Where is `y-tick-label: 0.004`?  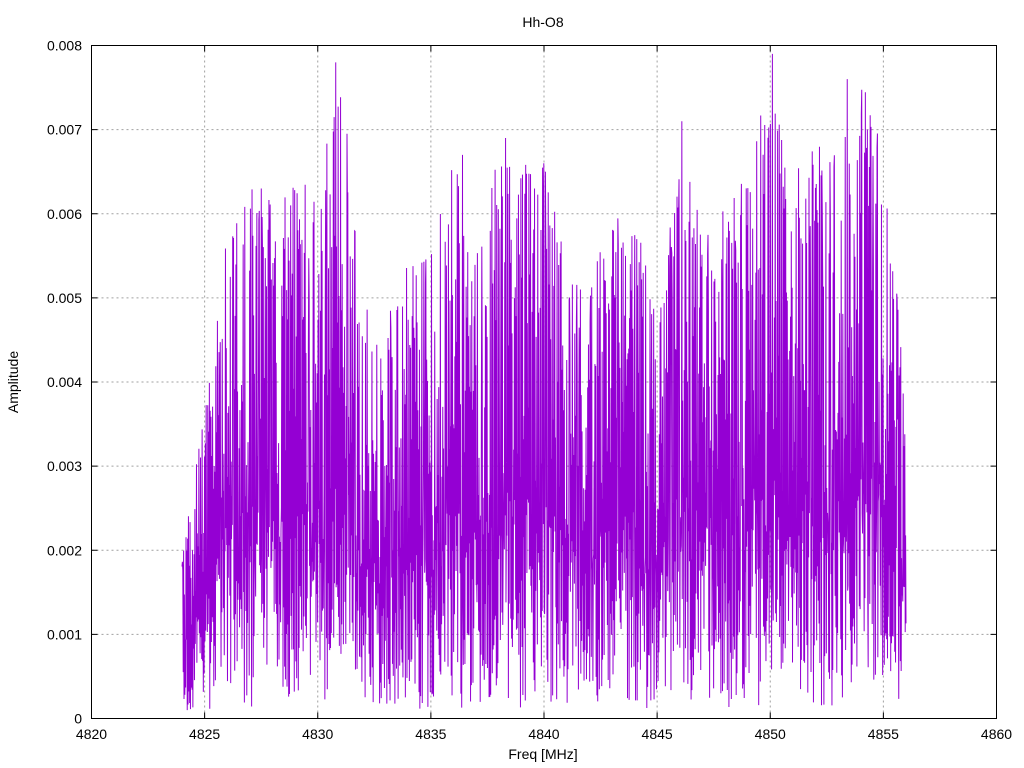 y-tick-label: 0.004 is located at coordinates (64, 382).